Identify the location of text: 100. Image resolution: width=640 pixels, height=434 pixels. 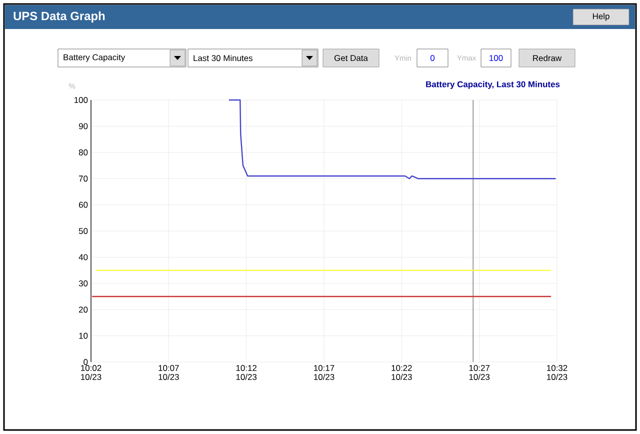
(496, 58).